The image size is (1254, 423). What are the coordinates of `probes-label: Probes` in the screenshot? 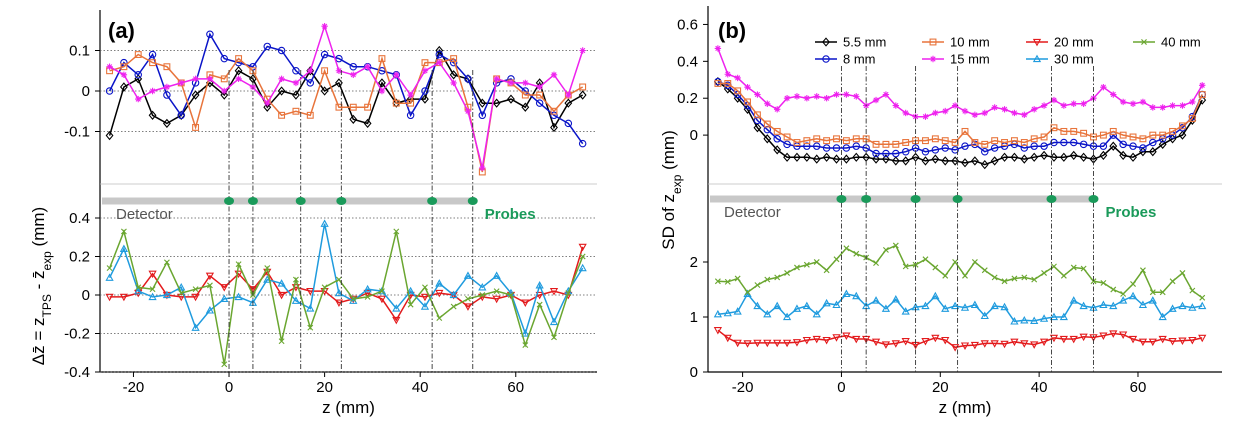 It's located at (1131, 212).